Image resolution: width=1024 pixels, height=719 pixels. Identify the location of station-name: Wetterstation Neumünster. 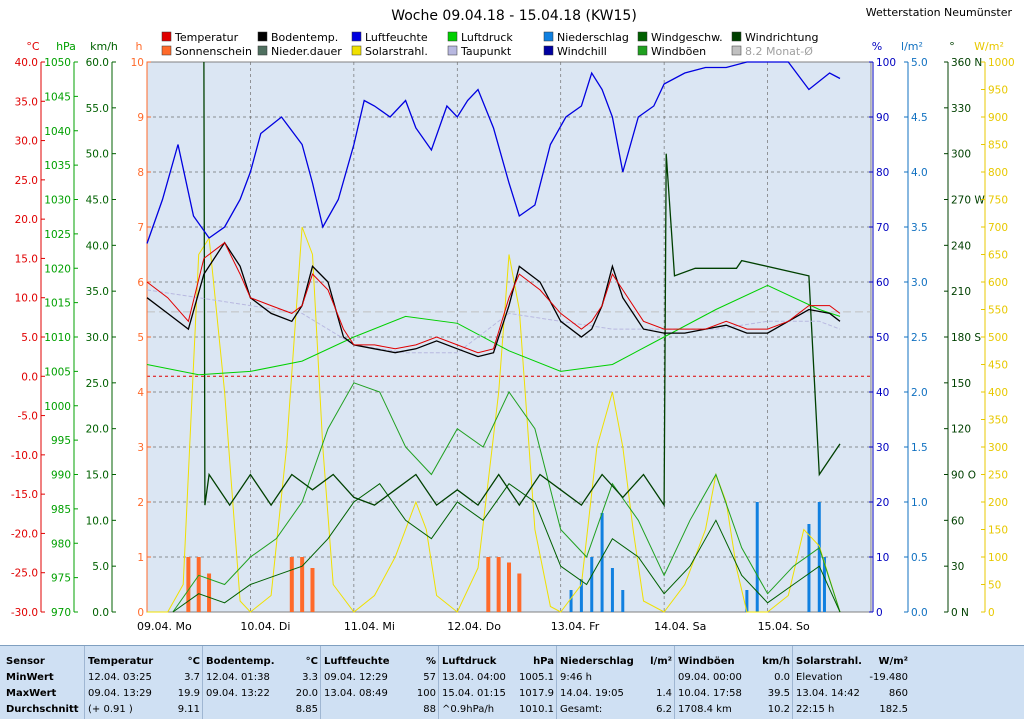
(939, 12).